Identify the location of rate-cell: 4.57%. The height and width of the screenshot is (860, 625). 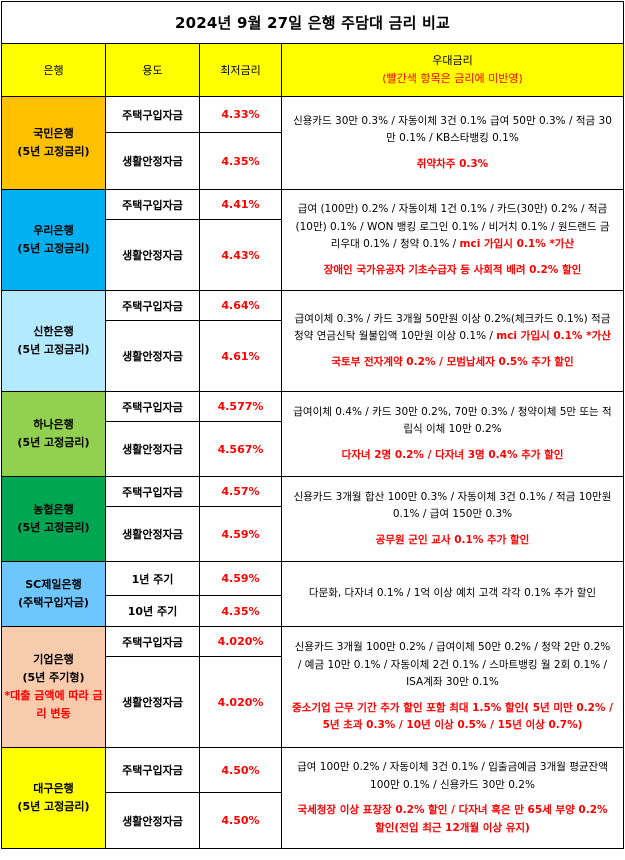
(240, 491).